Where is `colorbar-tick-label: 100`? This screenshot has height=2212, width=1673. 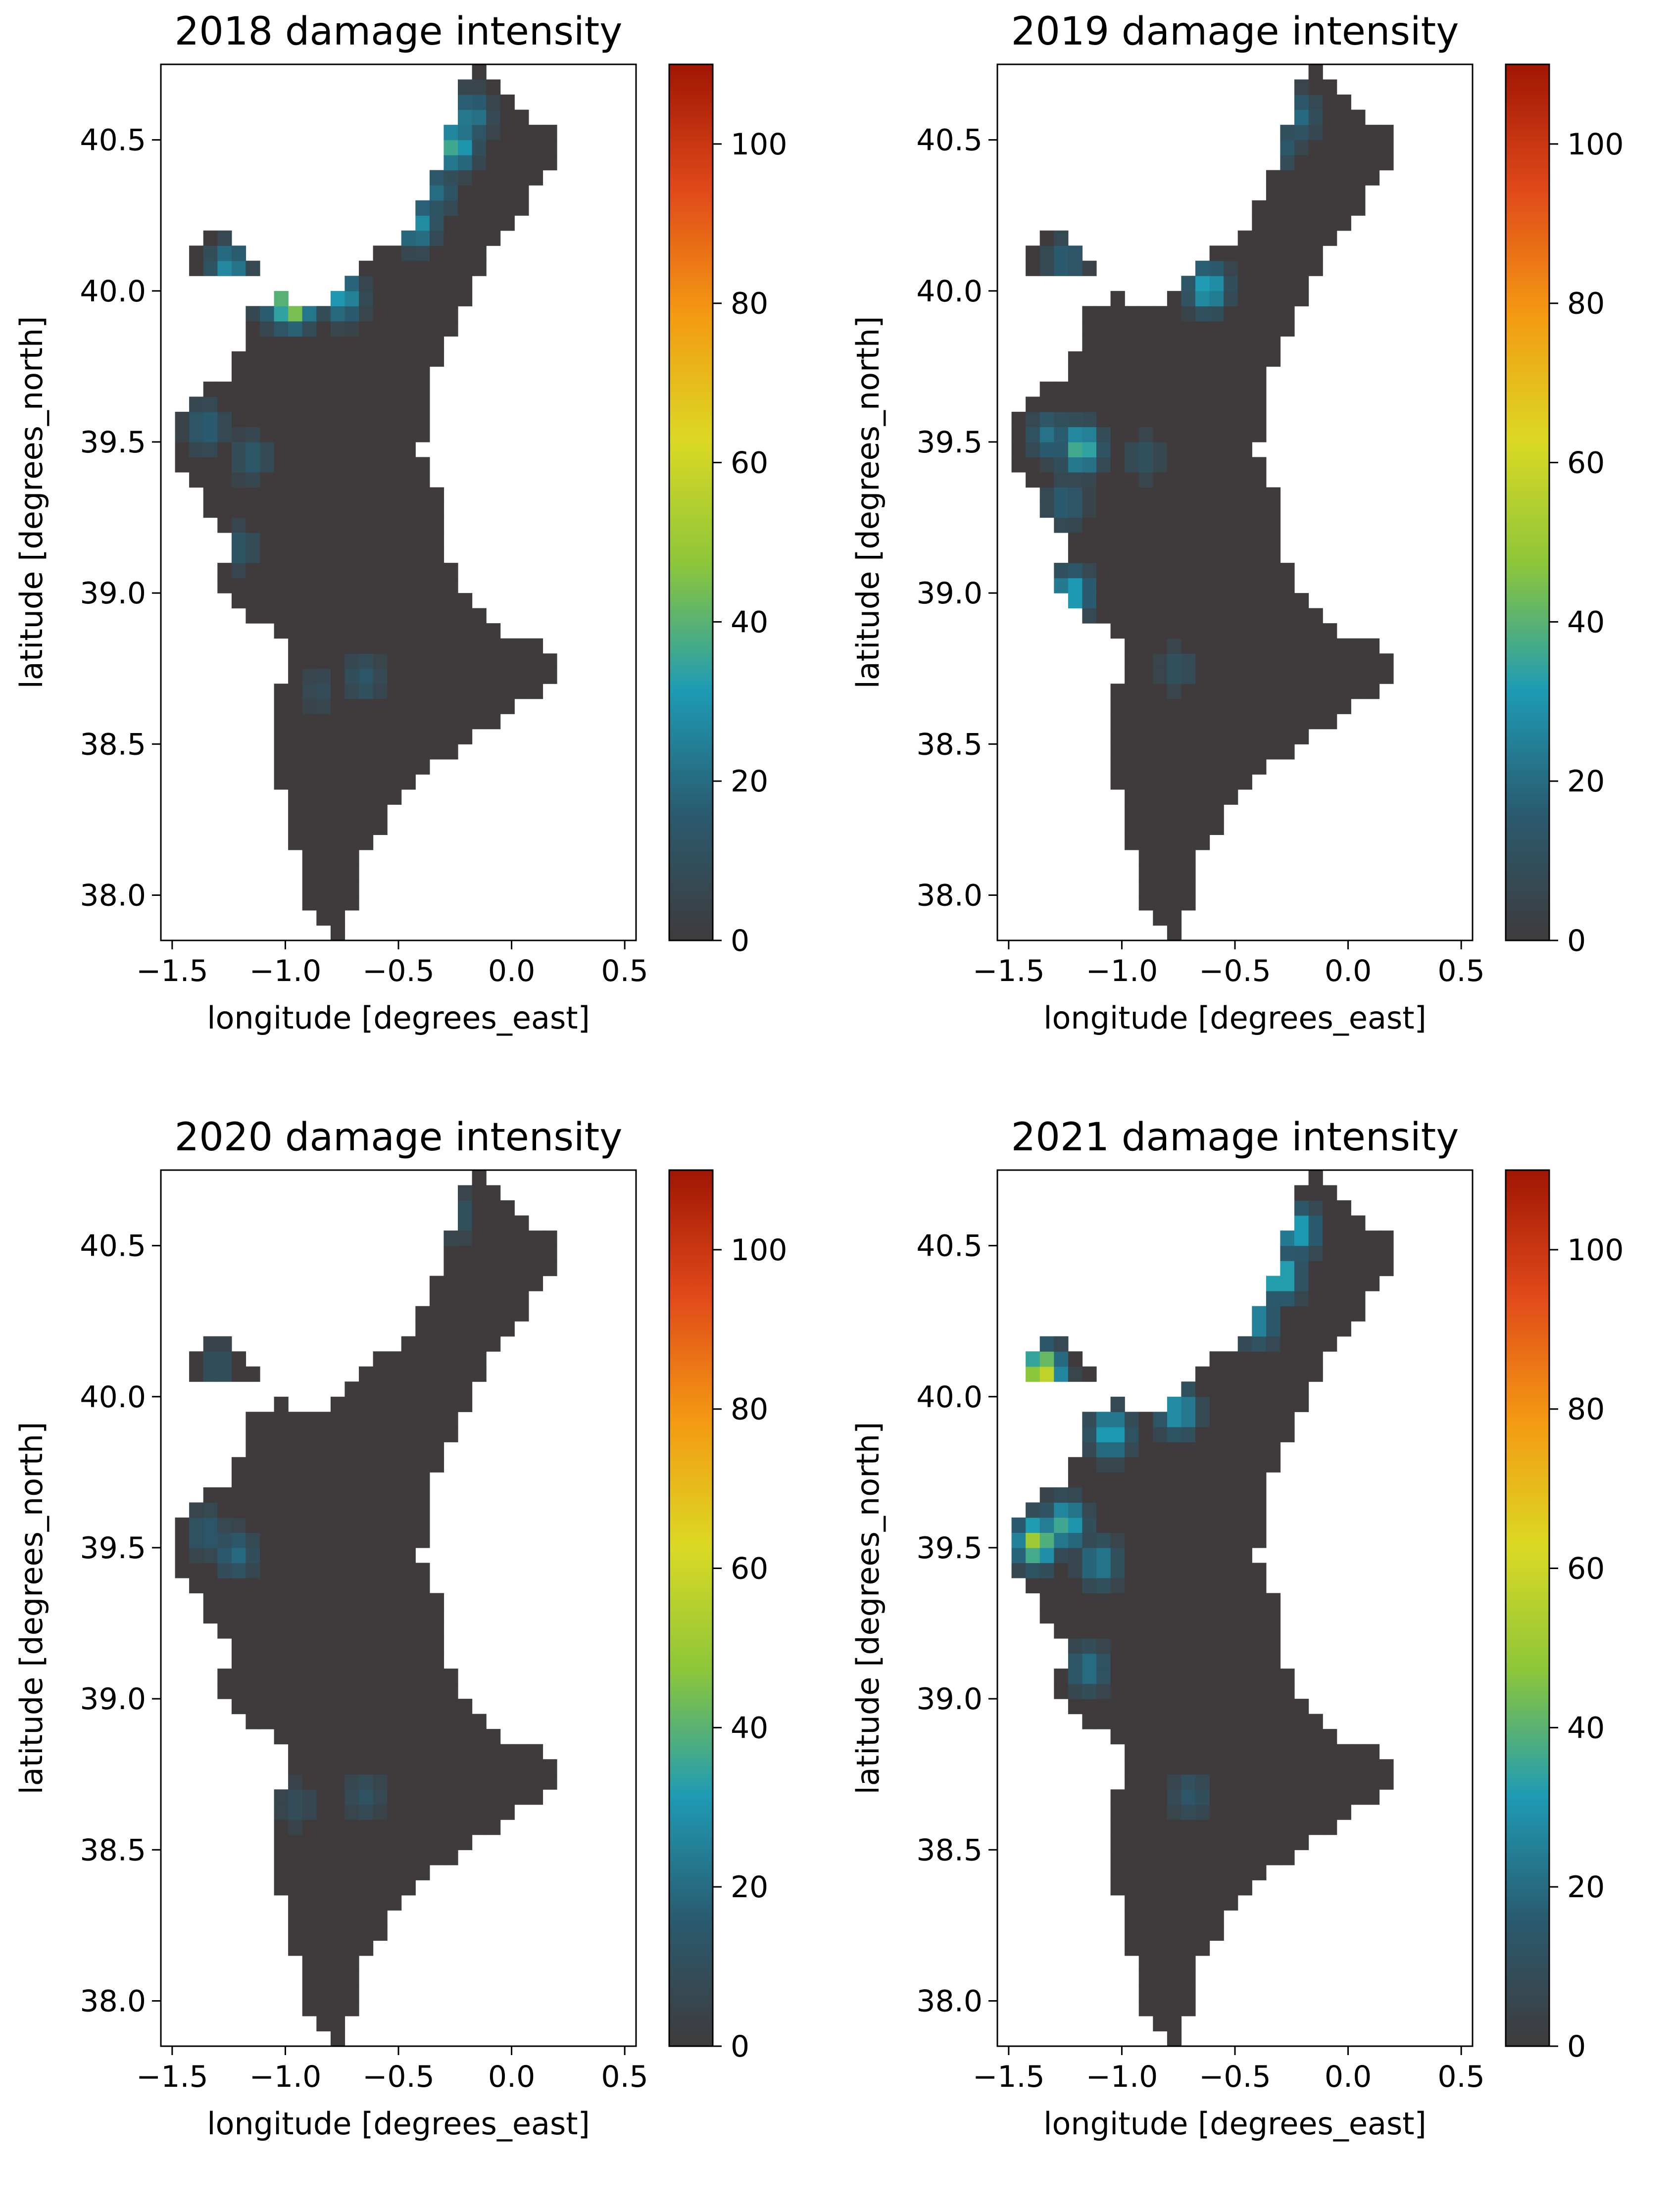 colorbar-tick-label: 100 is located at coordinates (759, 144).